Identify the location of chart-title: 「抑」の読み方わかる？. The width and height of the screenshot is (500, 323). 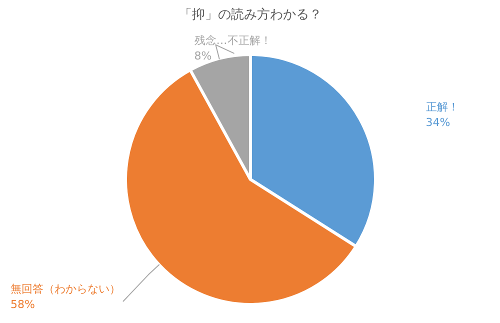
(250, 14).